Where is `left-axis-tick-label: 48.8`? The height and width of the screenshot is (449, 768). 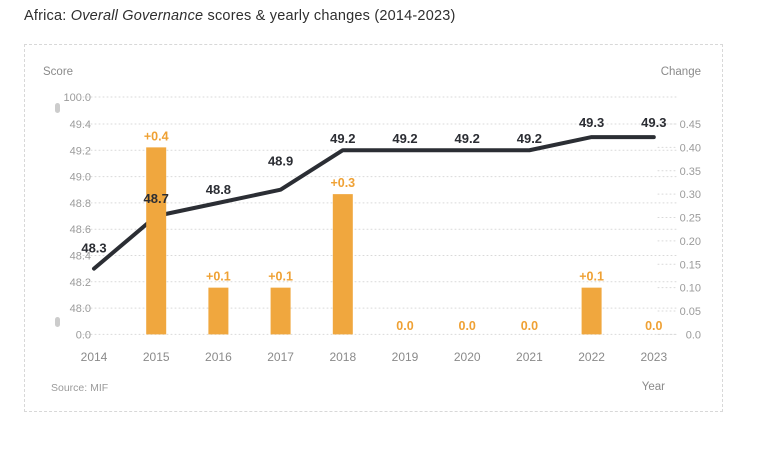
left-axis-tick-label: 48.8 is located at coordinates (80, 204).